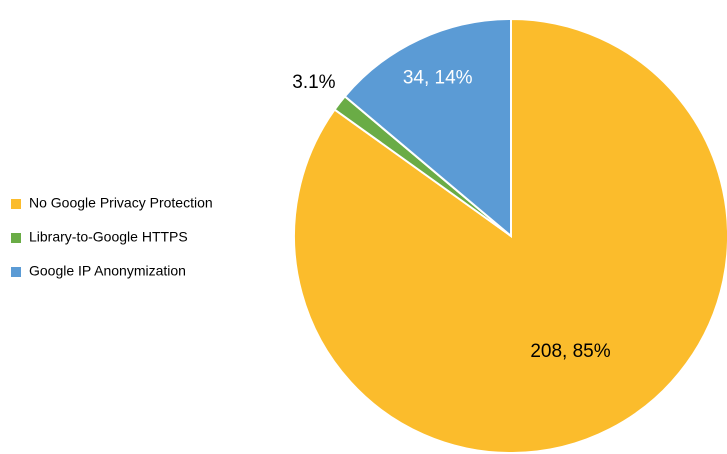 Image resolution: width=727 pixels, height=454 pixels. Describe the element at coordinates (570, 351) in the screenshot. I see `data-label: 208, 85%` at that location.